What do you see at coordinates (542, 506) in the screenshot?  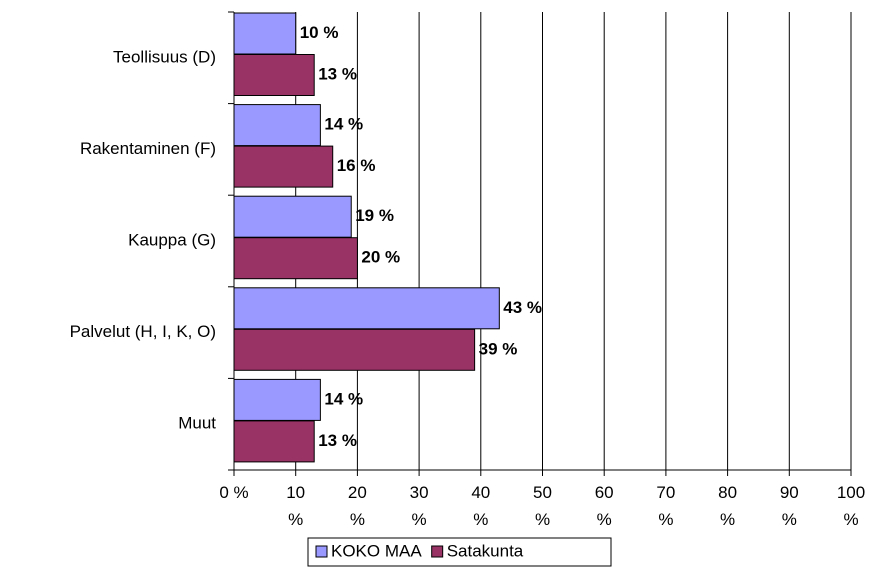 I see `x-tick-label: 50 %` at bounding box center [542, 506].